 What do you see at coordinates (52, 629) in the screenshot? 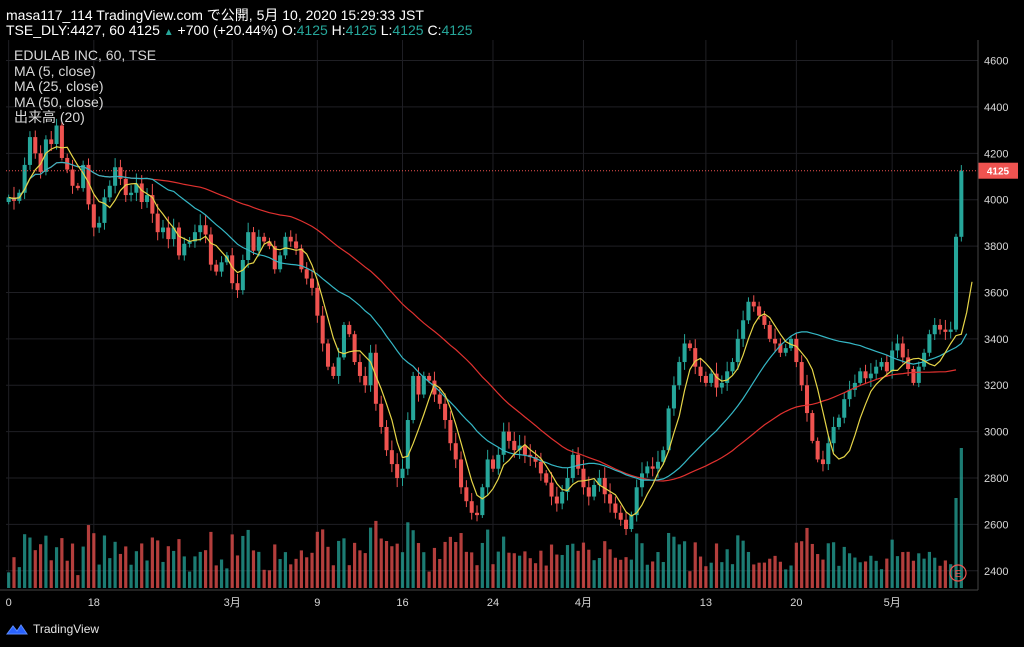
I see `footer-brand: TradingView` at bounding box center [52, 629].